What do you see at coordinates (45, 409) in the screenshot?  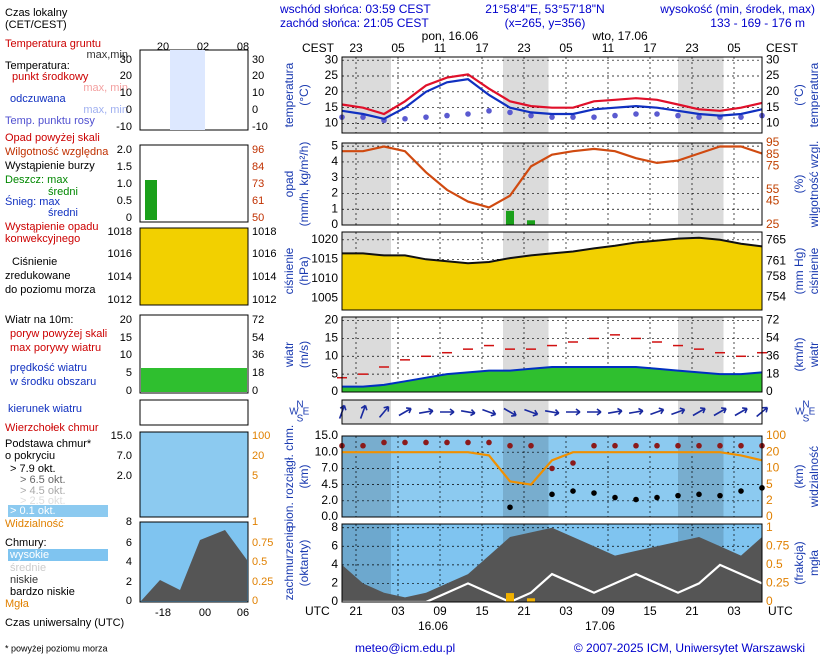 I see `sidebar-label: kierunek wiatru` at bounding box center [45, 409].